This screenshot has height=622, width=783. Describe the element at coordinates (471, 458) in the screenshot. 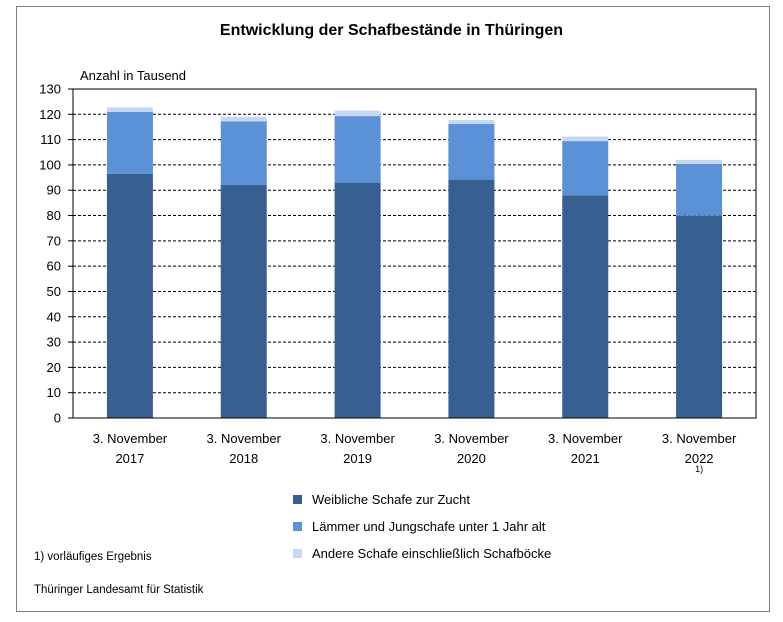

I see `x-tick-label: 2020` at that location.